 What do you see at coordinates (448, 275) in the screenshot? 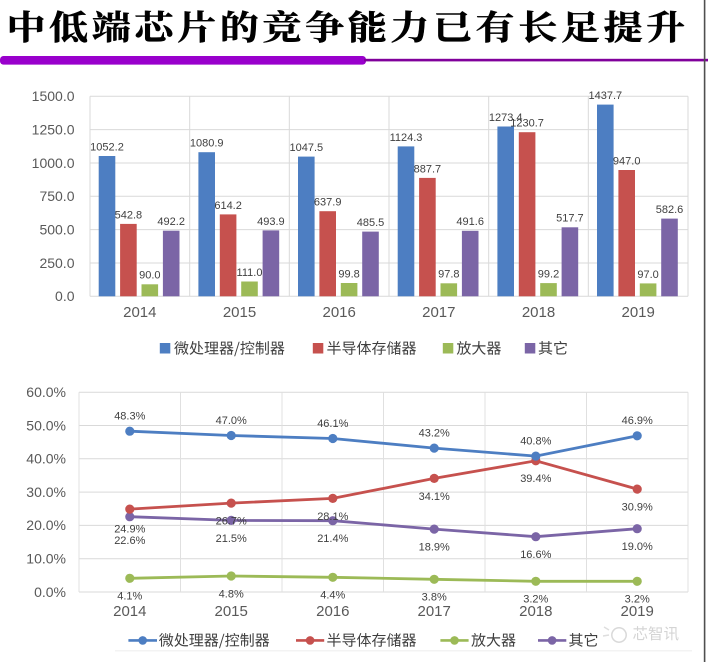
I see `svg-text: 97.8` at bounding box center [448, 275].